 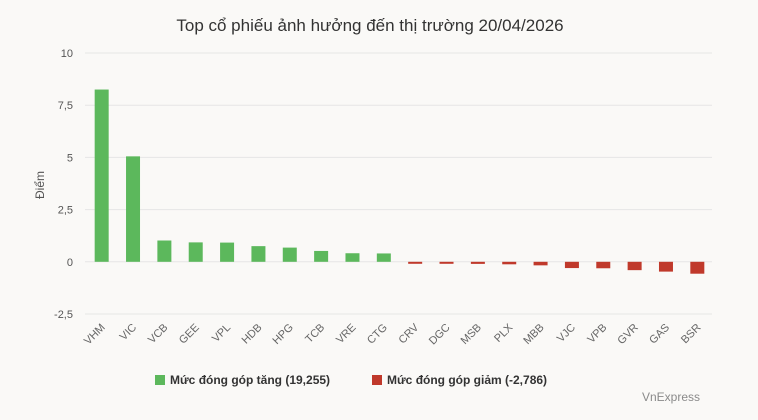 I want to click on legend-label: Mức đóng góp giảm (-2,786), so click(x=467, y=380).